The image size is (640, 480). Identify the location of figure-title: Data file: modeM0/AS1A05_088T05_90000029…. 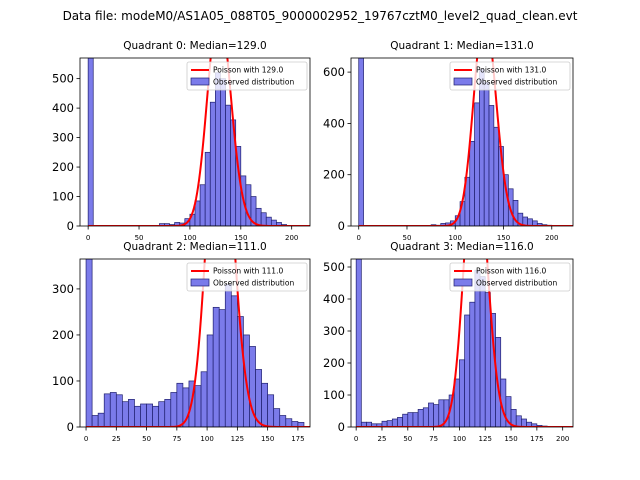
(320, 16).